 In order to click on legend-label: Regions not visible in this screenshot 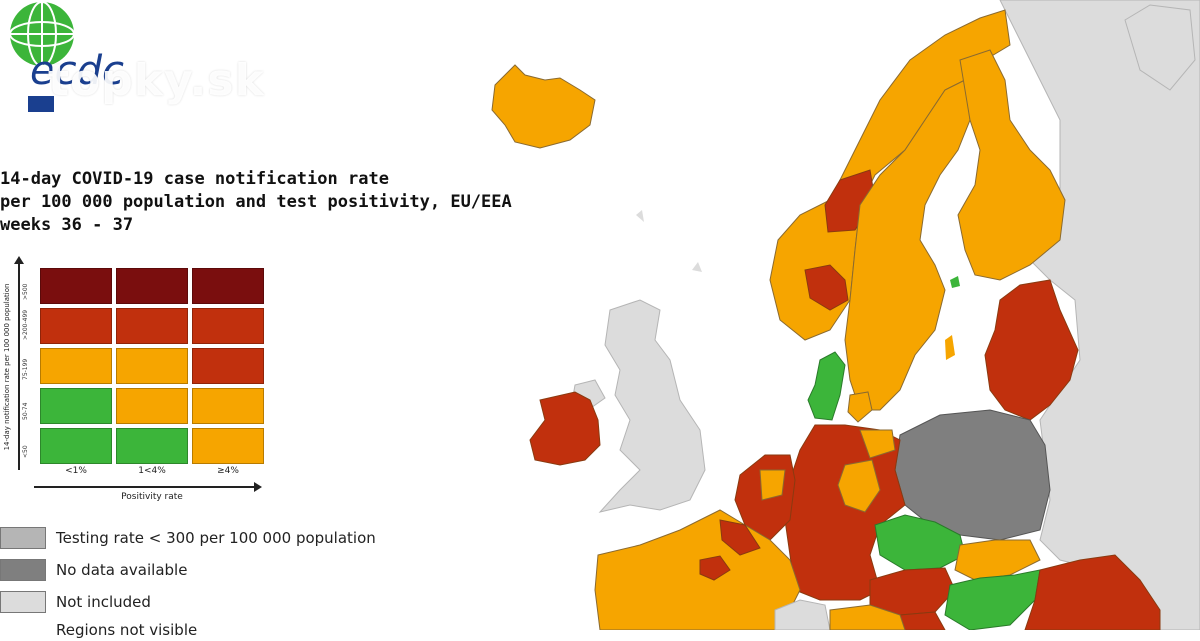, I will do `click(127, 630)`.